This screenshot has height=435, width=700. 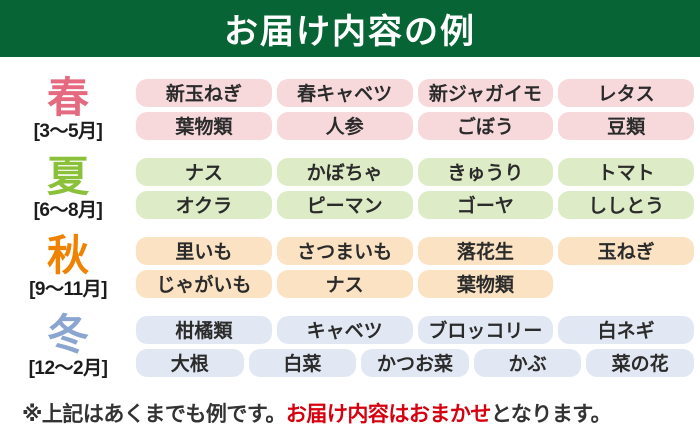 What do you see at coordinates (204, 250) in the screenshot?
I see `vegetable-chip: 里いも` at bounding box center [204, 250].